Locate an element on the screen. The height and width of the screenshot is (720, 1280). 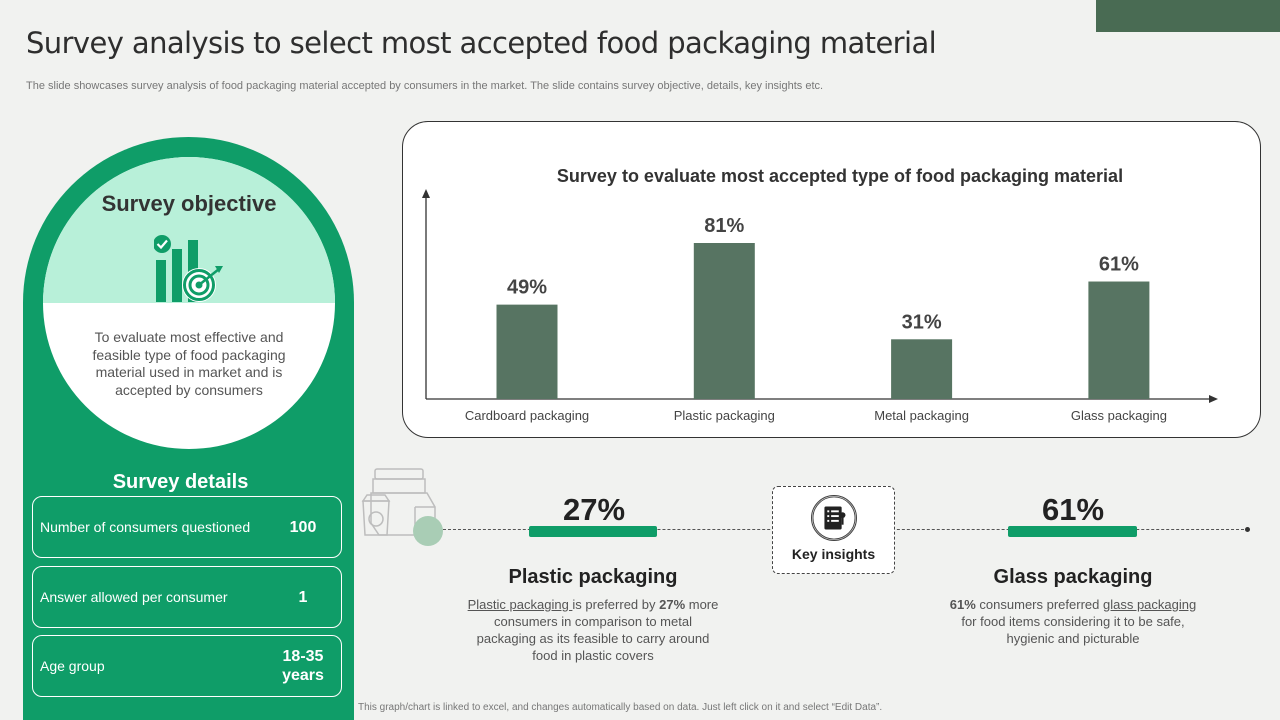
detail-label: Age group is located at coordinates (72, 666).